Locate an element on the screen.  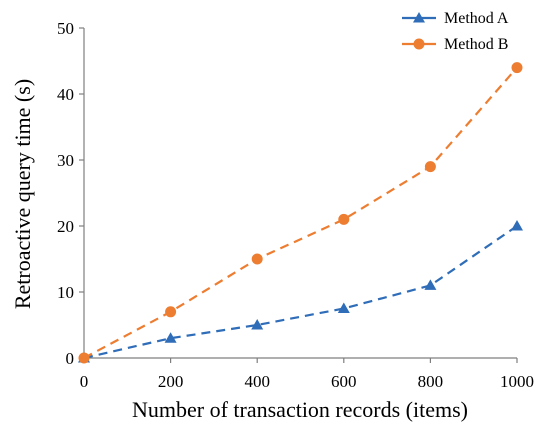
y-tick-label: 50 is located at coordinates (65, 28).